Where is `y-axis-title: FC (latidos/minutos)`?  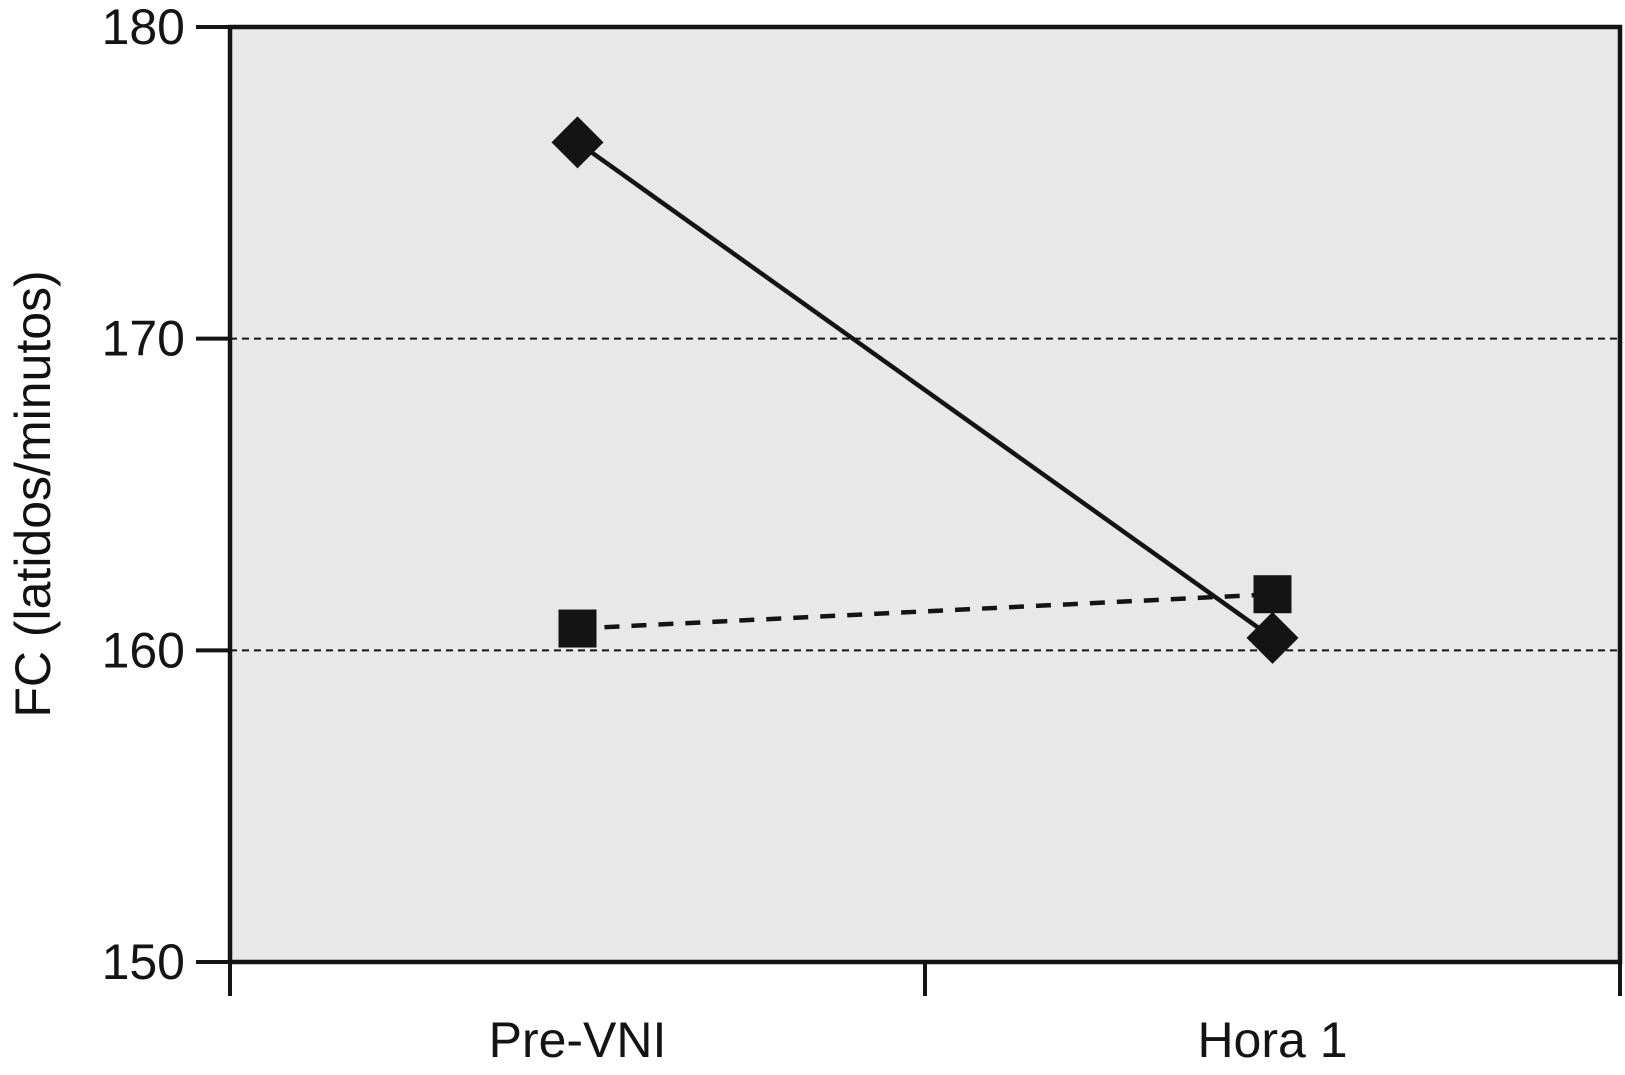
y-axis-title: FC (latidos/minutos) is located at coordinates (33, 494).